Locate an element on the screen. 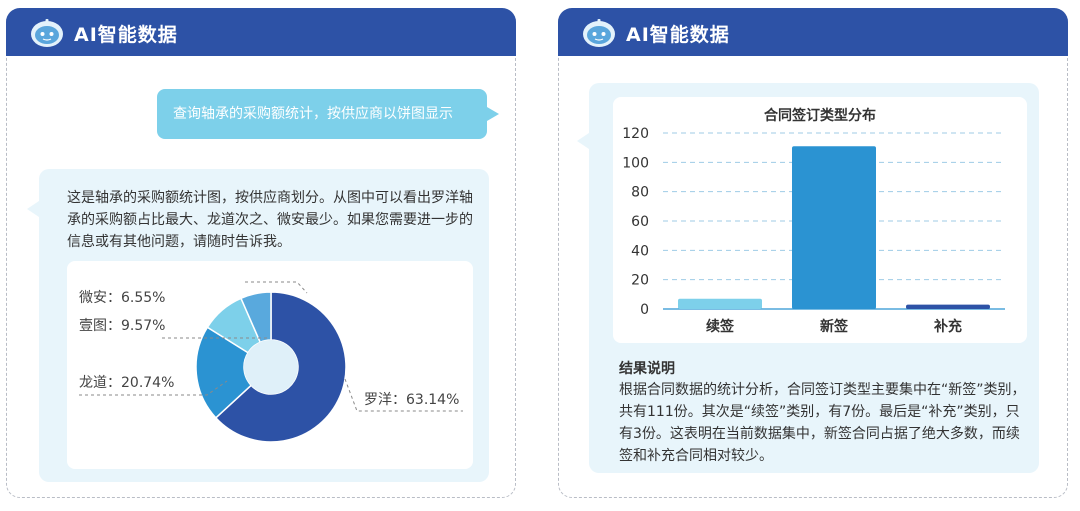 This screenshot has height=511, width=1080. result-title: 结果说明 is located at coordinates (647, 369).